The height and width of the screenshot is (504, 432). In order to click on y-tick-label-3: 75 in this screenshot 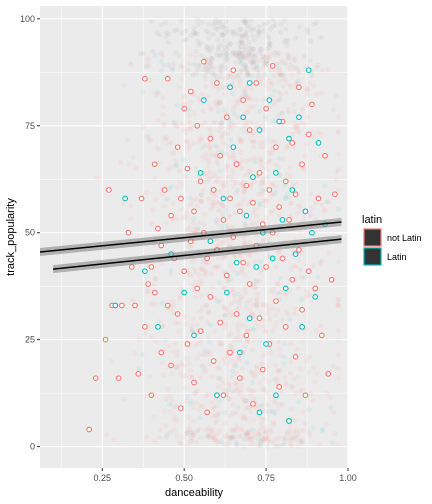, I will do `click(30, 126)`.